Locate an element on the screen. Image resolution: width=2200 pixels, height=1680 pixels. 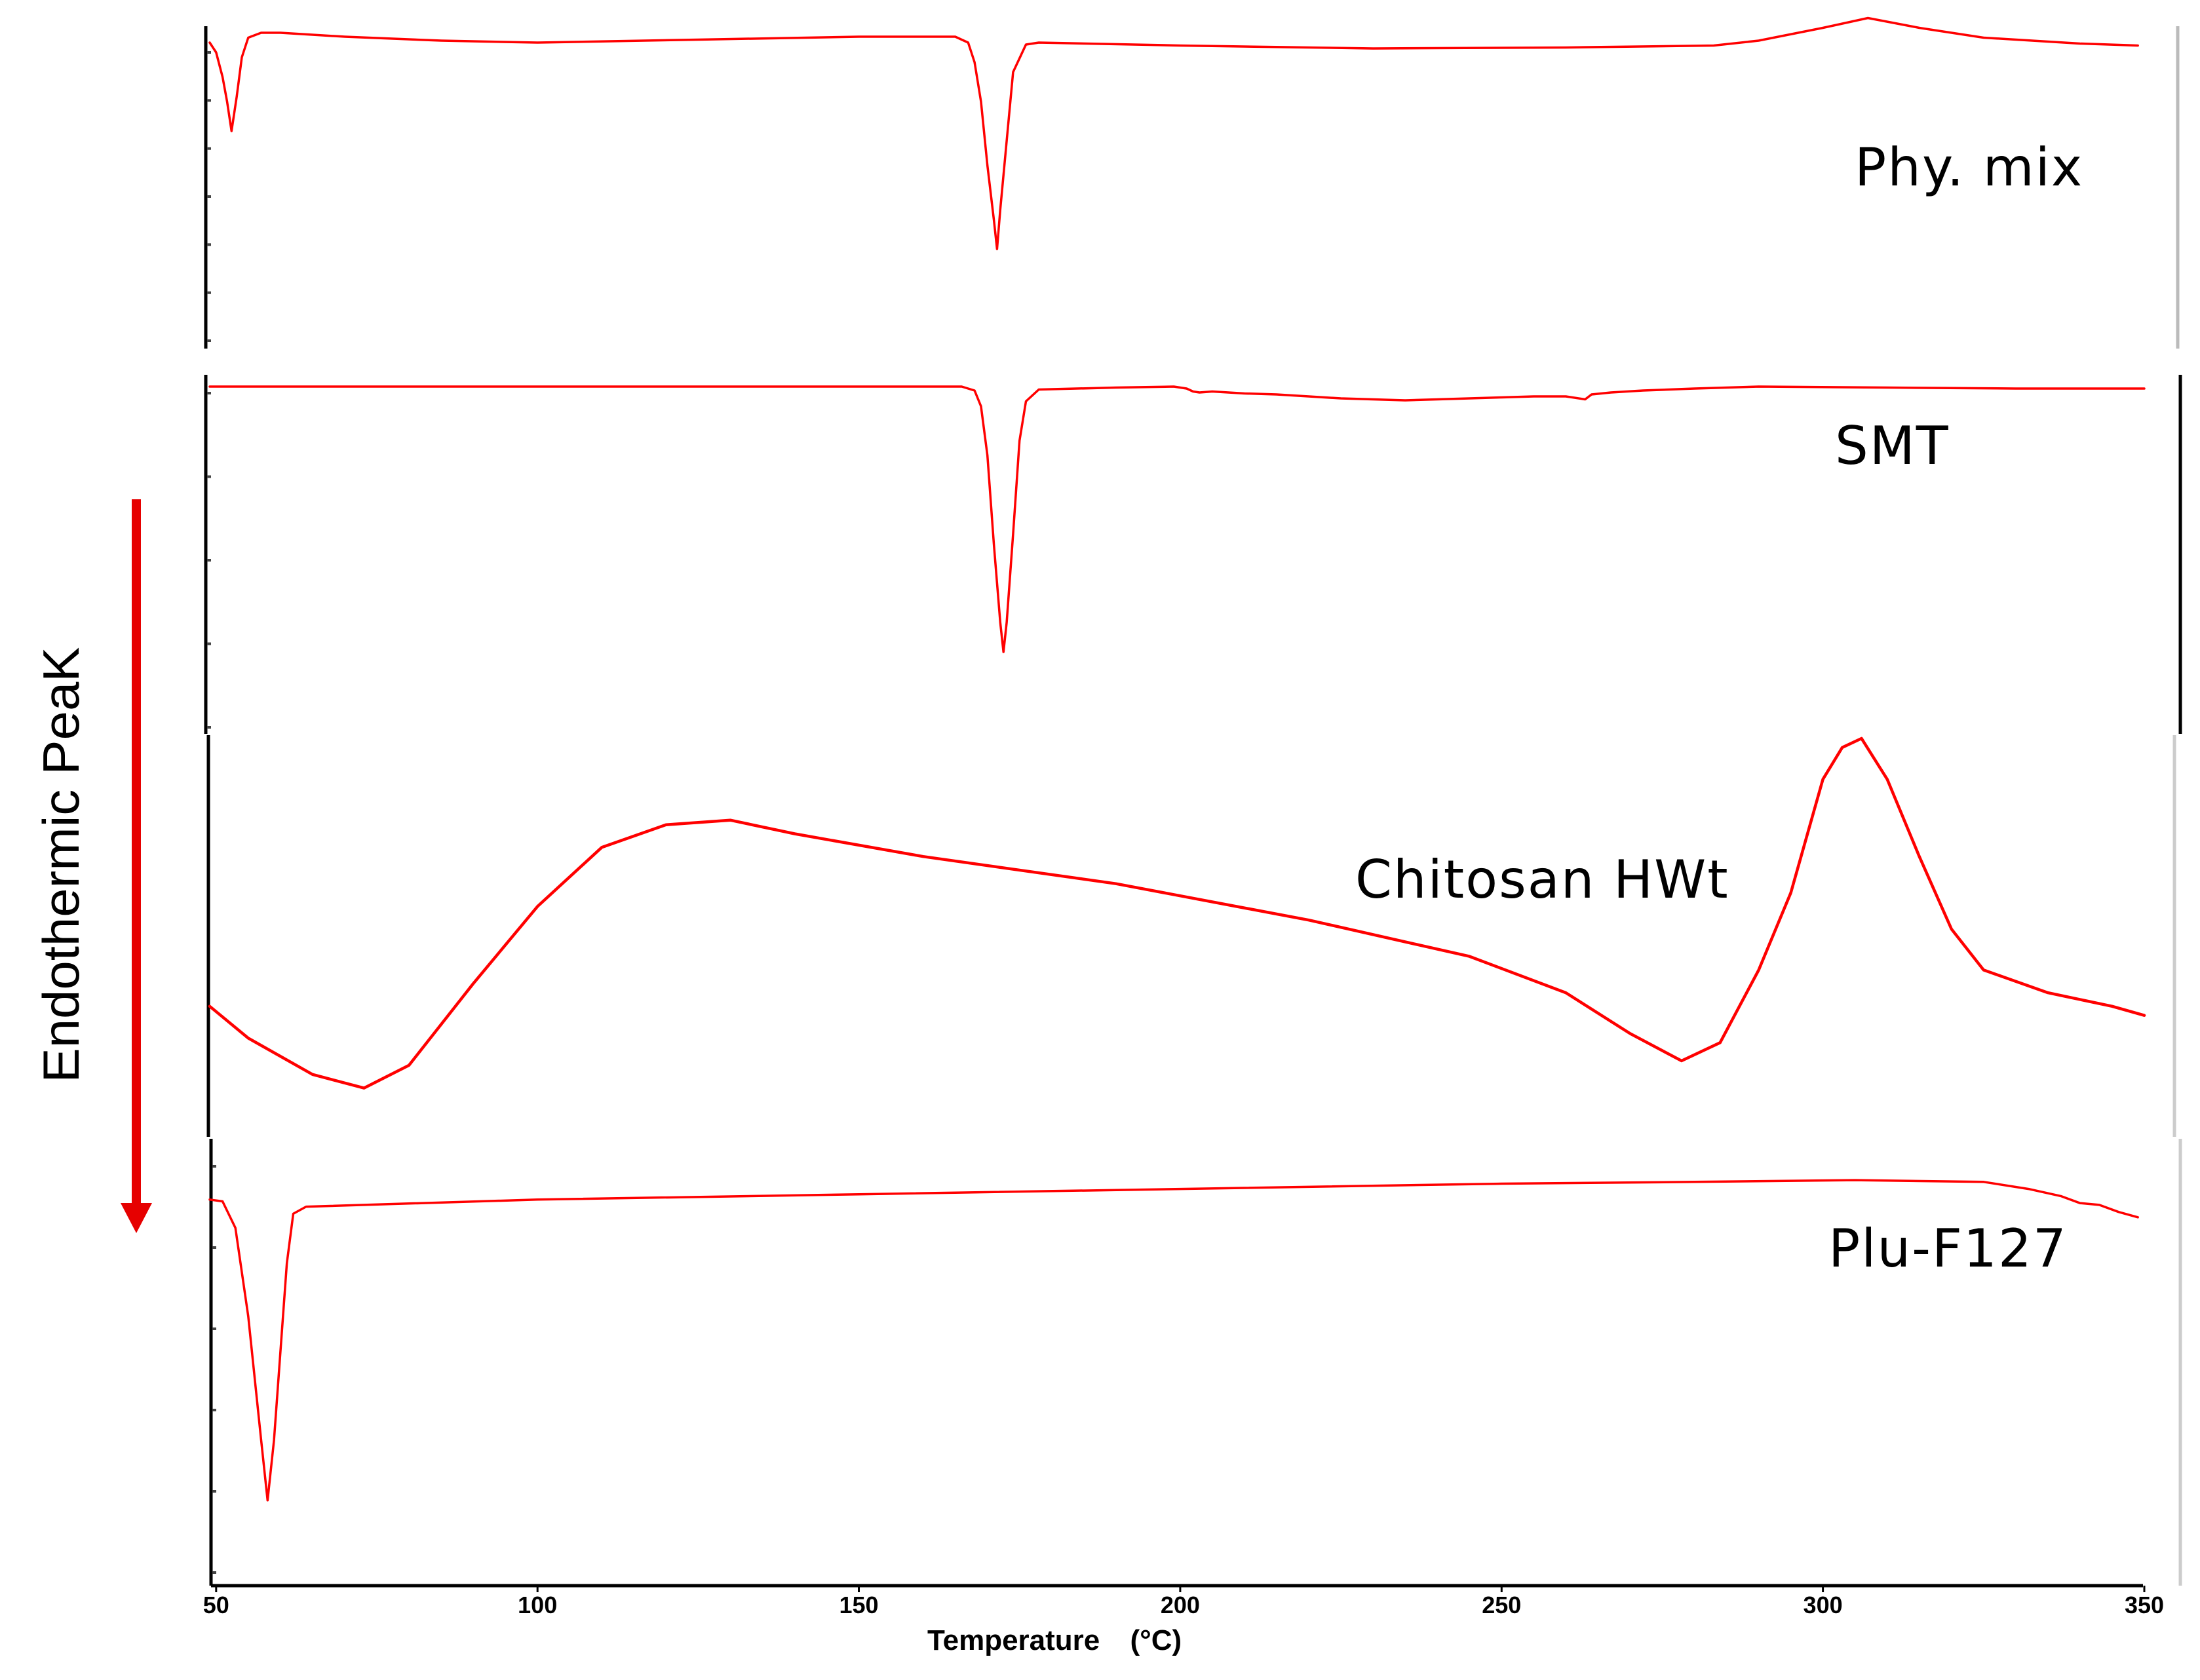
x-tick-label-300: 300 is located at coordinates (1823, 1605).